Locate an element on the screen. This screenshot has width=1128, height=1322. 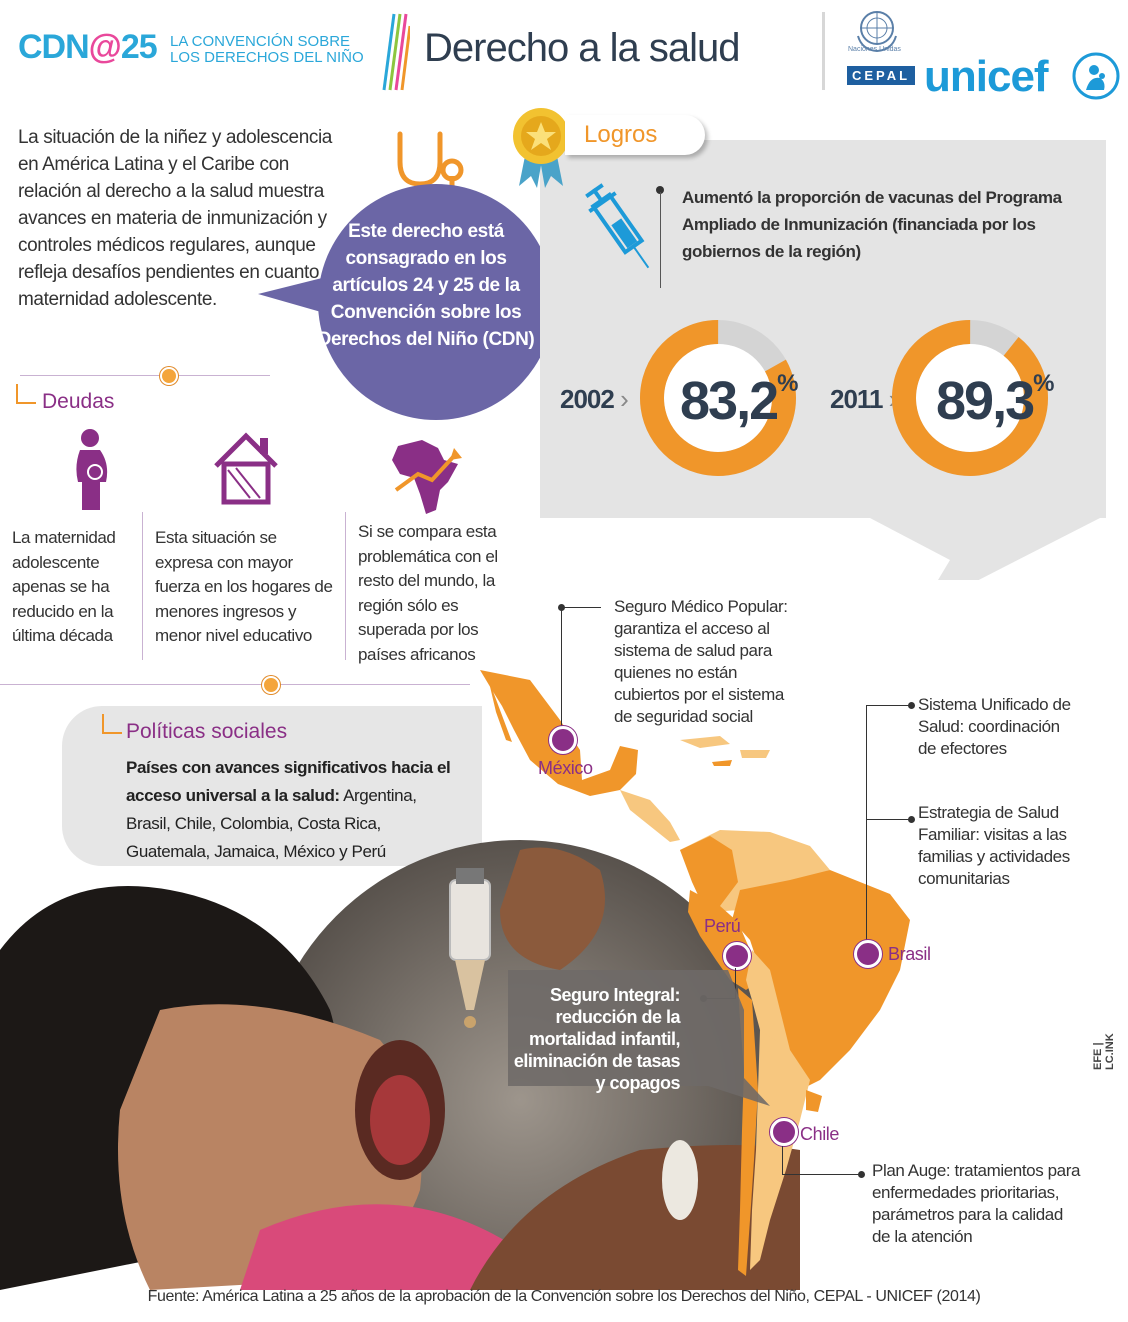
cdn25-logo: CDN@25 is located at coordinates (88, 47).